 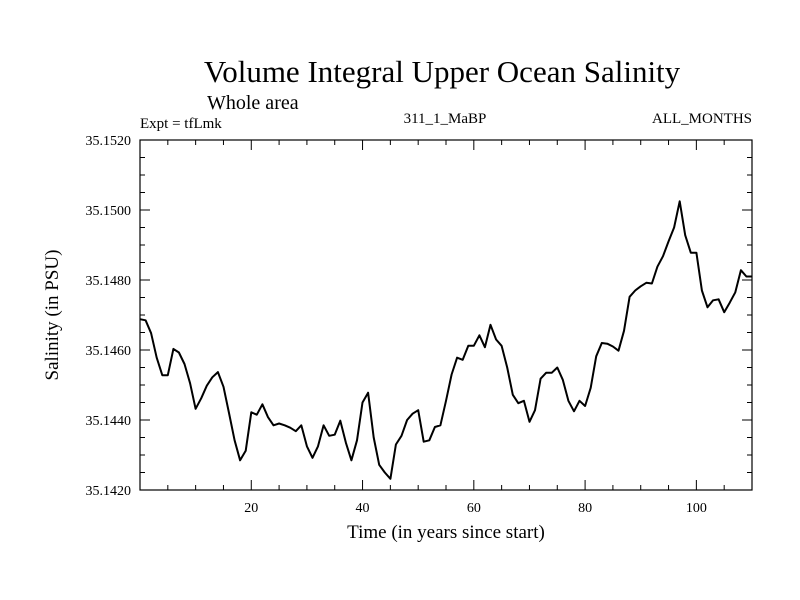 I want to click on y-tick-label: 35.1500, so click(x=109, y=211).